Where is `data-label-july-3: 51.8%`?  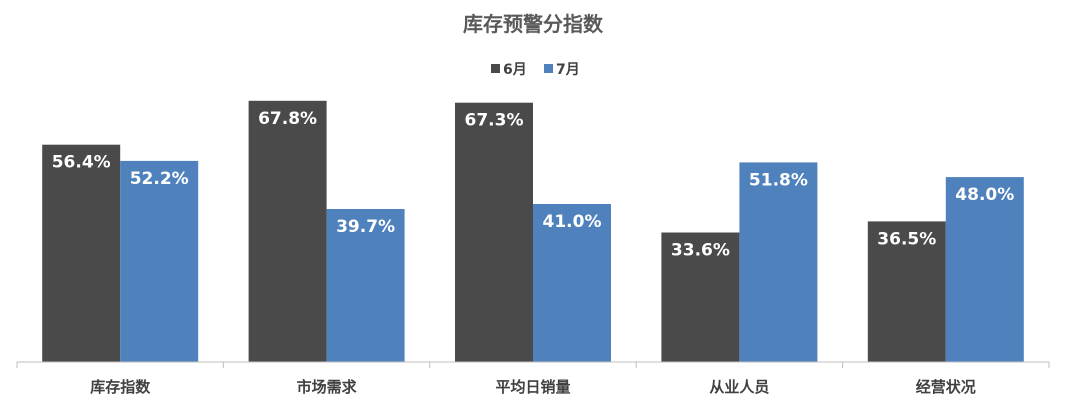 data-label-july-3: 51.8% is located at coordinates (778, 180).